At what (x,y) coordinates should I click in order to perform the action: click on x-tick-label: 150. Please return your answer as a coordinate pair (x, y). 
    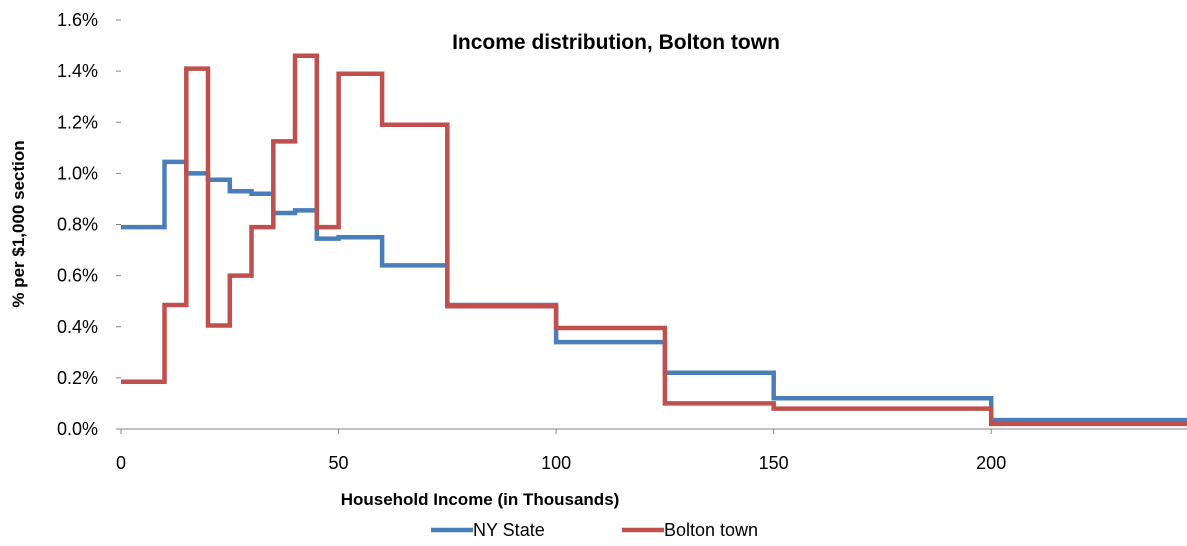
    Looking at the image, I should click on (774, 463).